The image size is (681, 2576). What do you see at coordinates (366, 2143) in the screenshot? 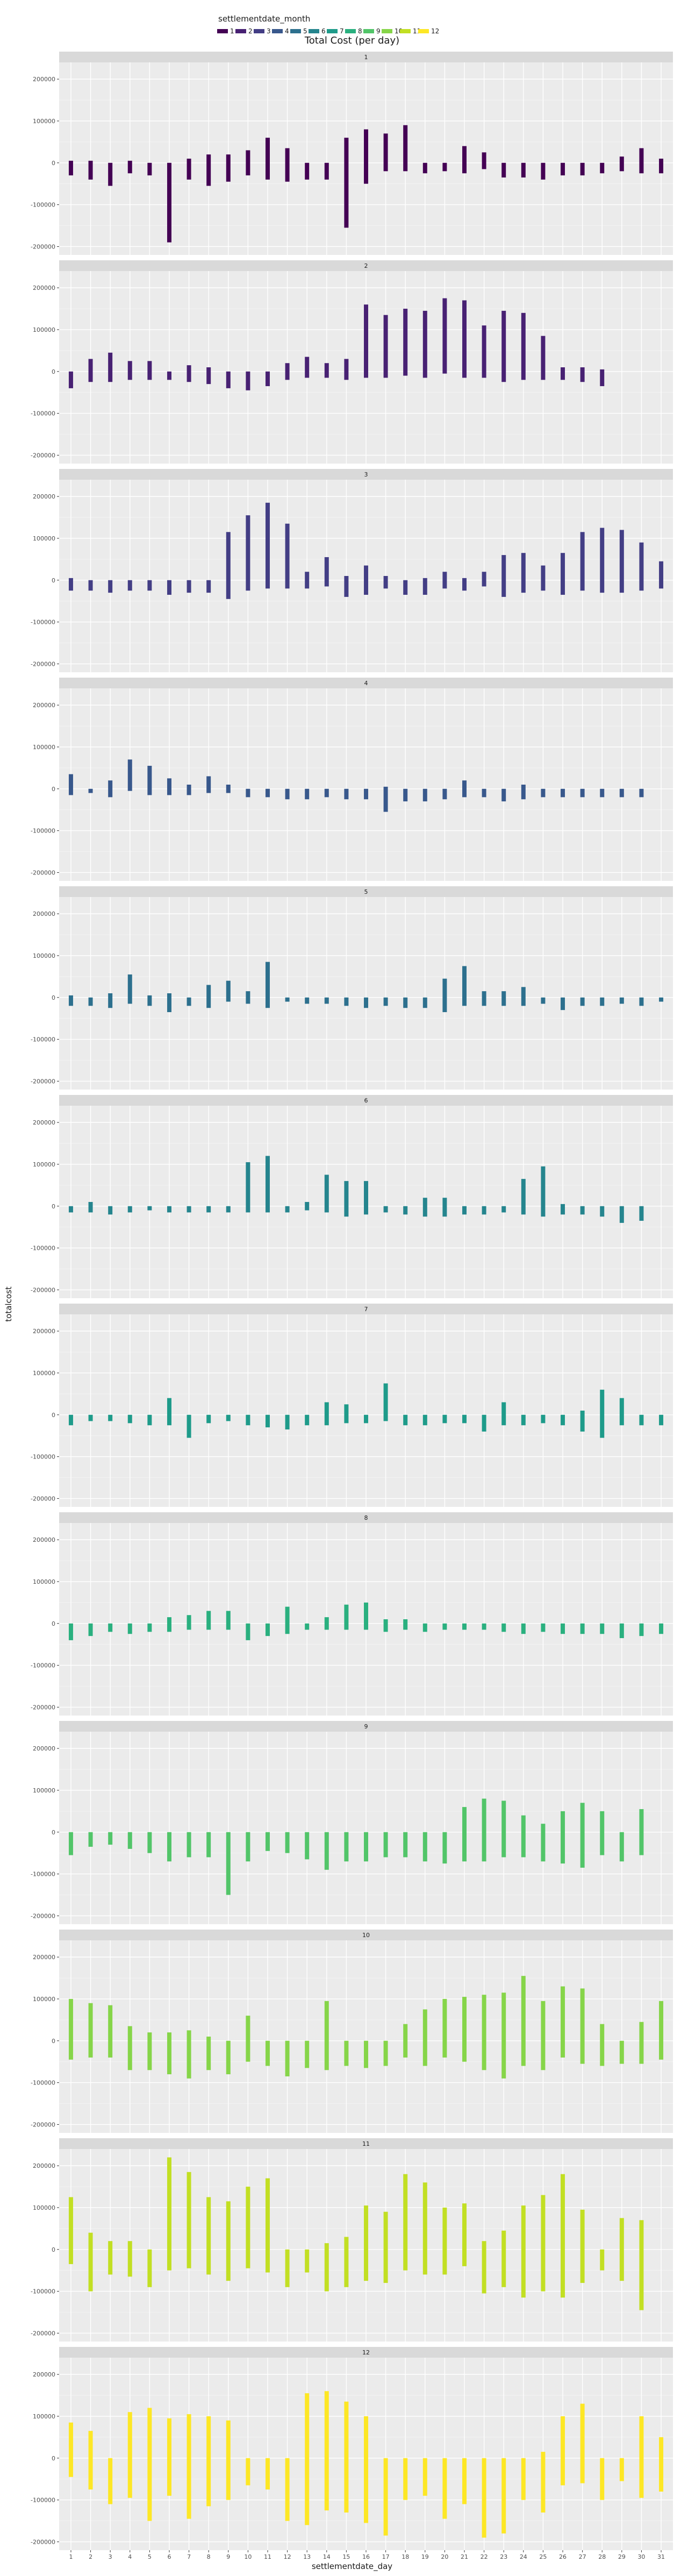
I see `facet-strip-label: 11` at bounding box center [366, 2143].